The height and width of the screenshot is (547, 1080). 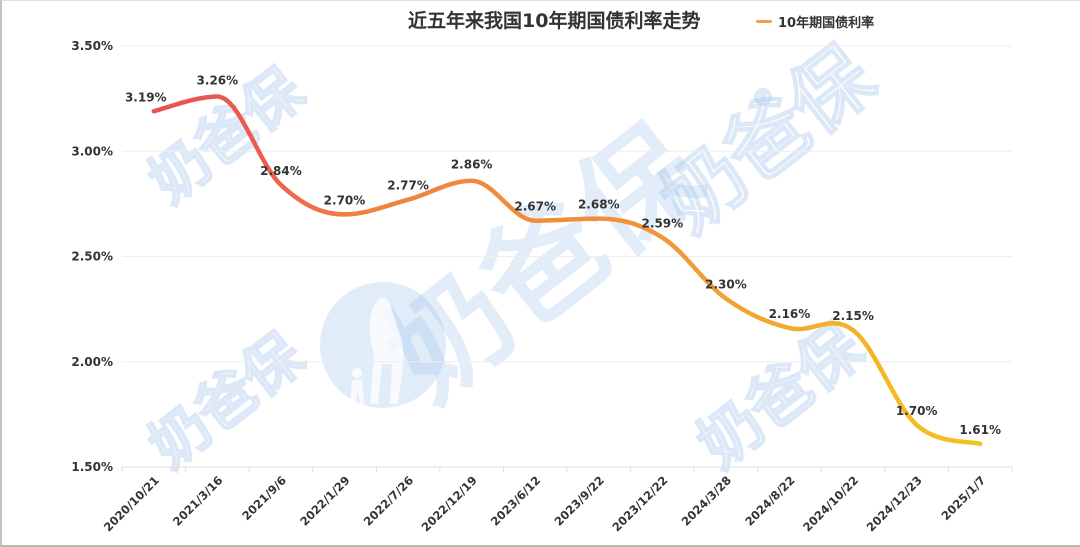 What do you see at coordinates (826, 23) in the screenshot?
I see `legend-label: 10年期国债利率` at bounding box center [826, 23].